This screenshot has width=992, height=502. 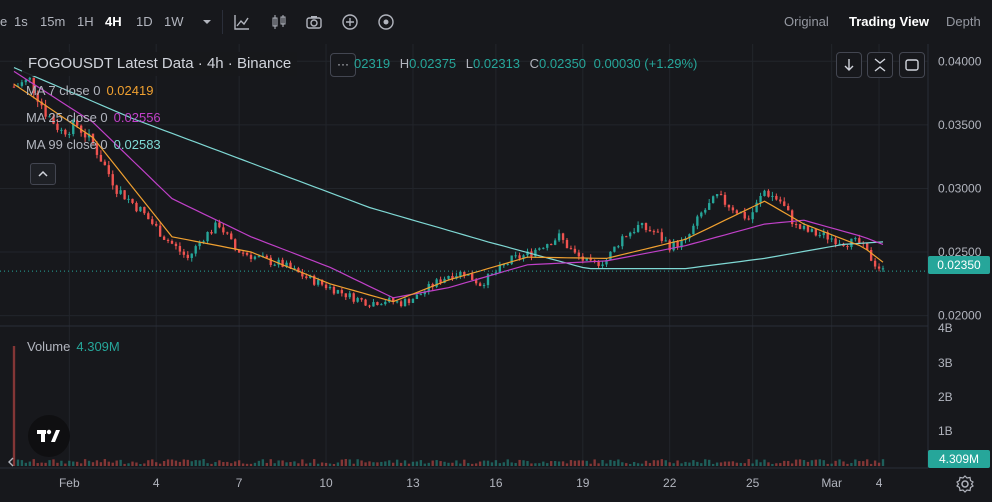 What do you see at coordinates (889, 21) in the screenshot?
I see `view-trading-view: Trading View` at bounding box center [889, 21].